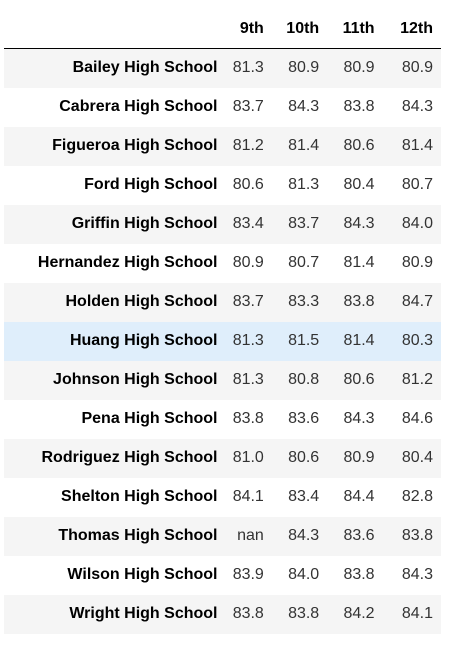 The width and height of the screenshot is (455, 649). What do you see at coordinates (417, 418) in the screenshot?
I see `table-cell: 84.6` at bounding box center [417, 418].